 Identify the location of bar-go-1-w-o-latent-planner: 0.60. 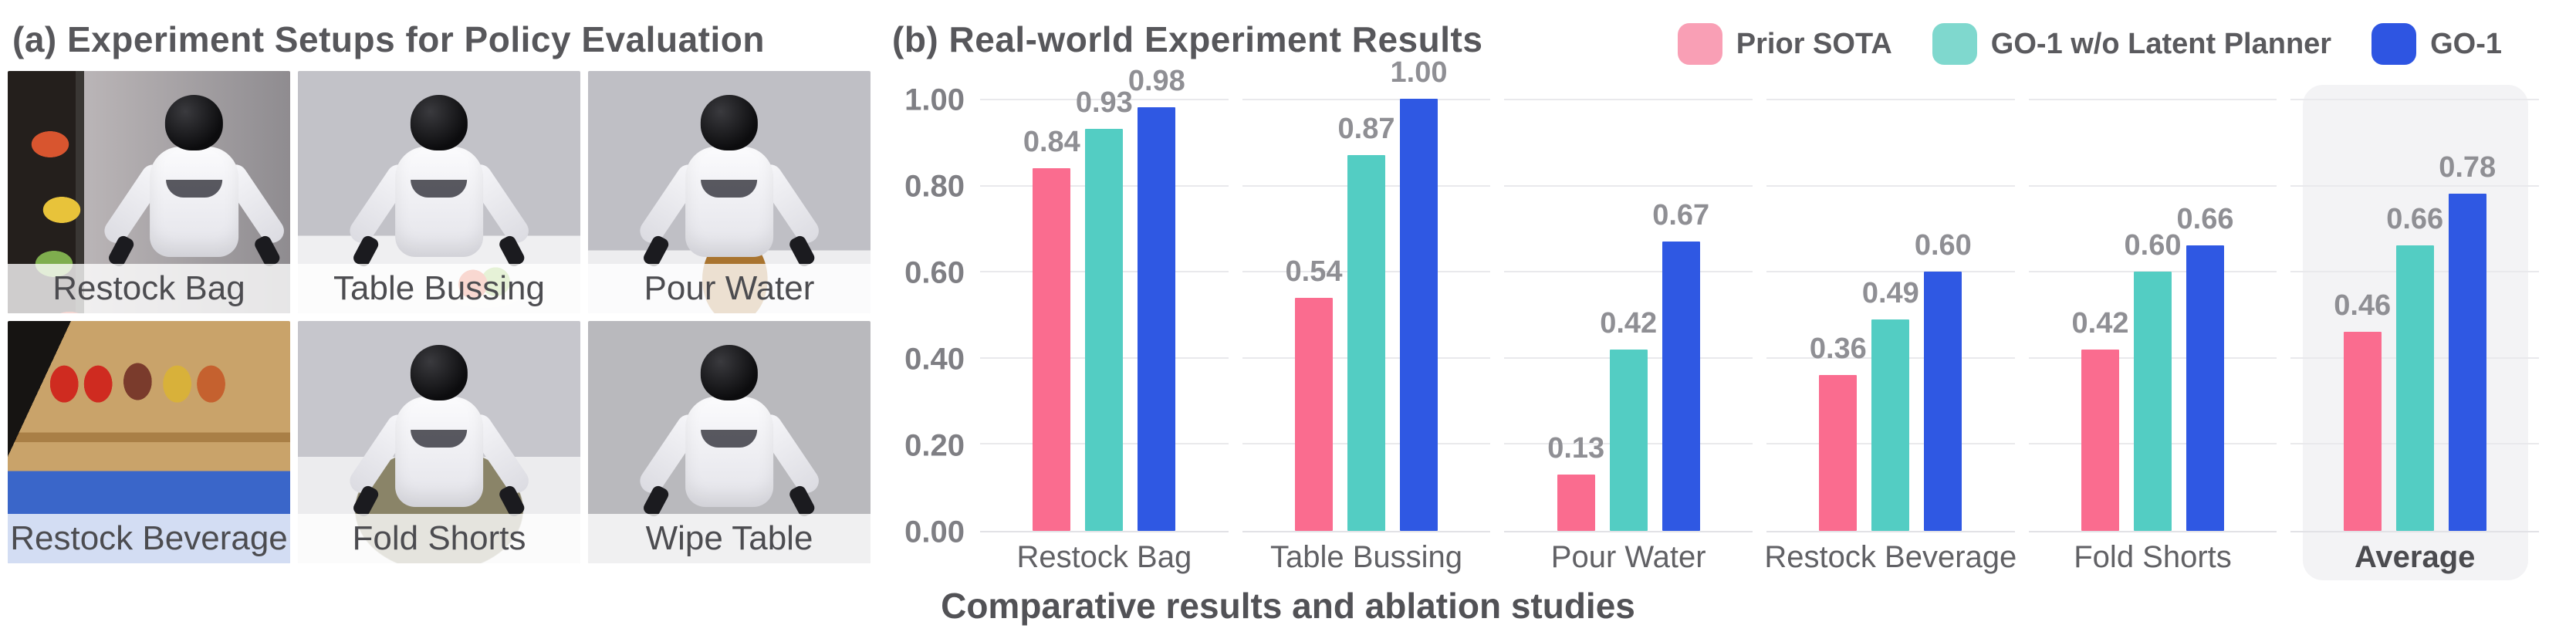
(2153, 380).